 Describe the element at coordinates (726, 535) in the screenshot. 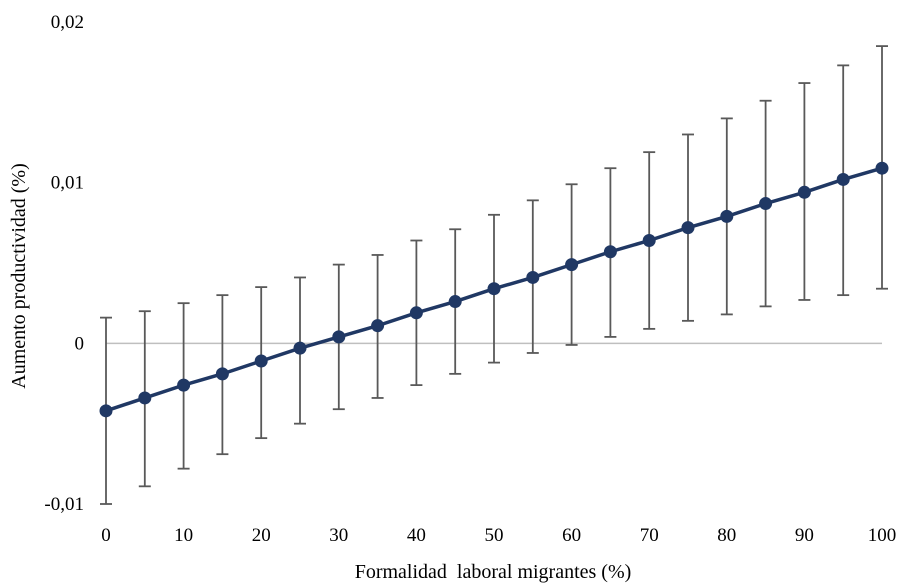

I see `x-tick-label: 80` at that location.